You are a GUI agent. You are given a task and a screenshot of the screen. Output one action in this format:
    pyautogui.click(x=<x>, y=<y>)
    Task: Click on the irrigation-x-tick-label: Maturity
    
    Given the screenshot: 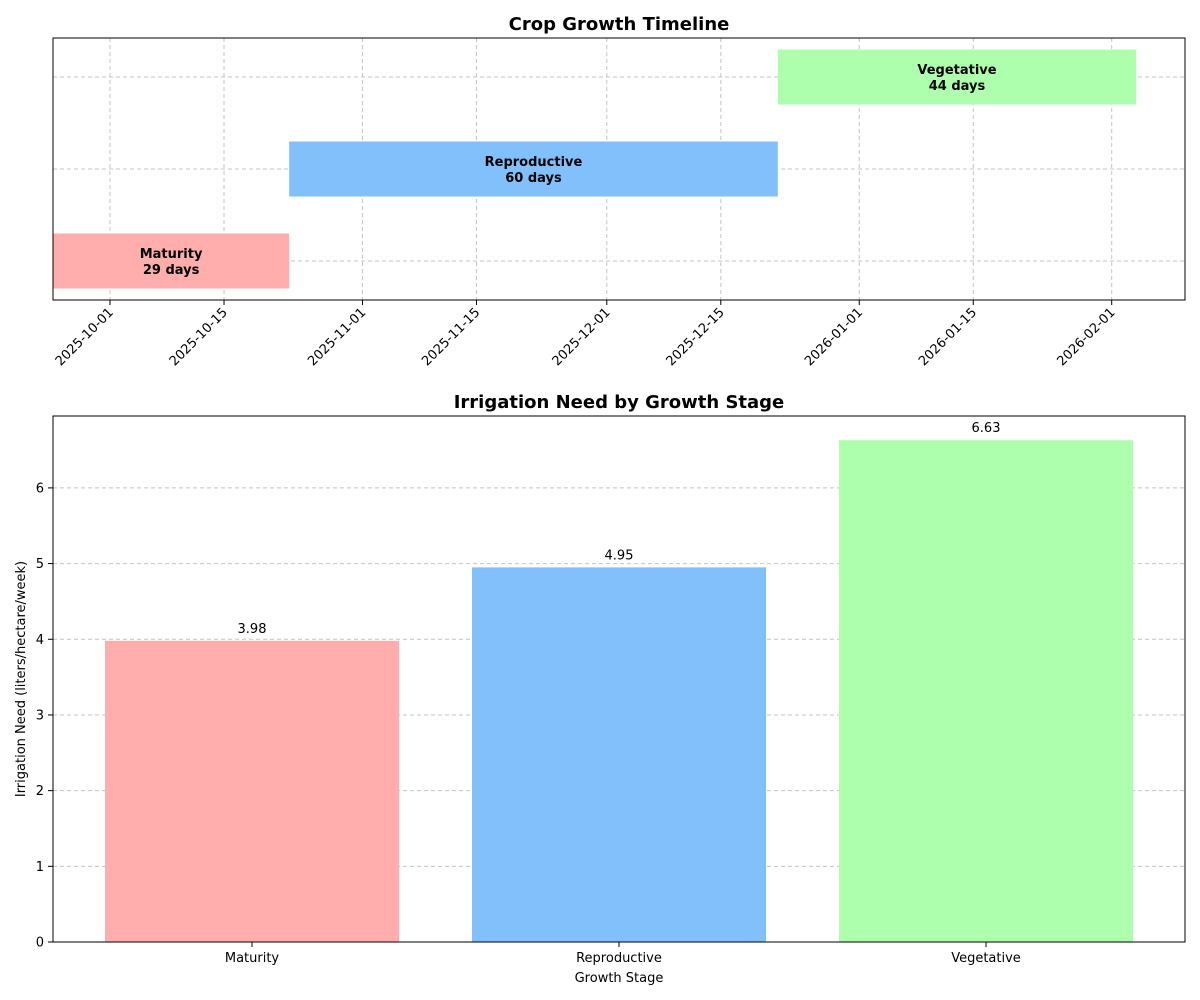 What is the action you would take?
    pyautogui.click(x=252, y=958)
    